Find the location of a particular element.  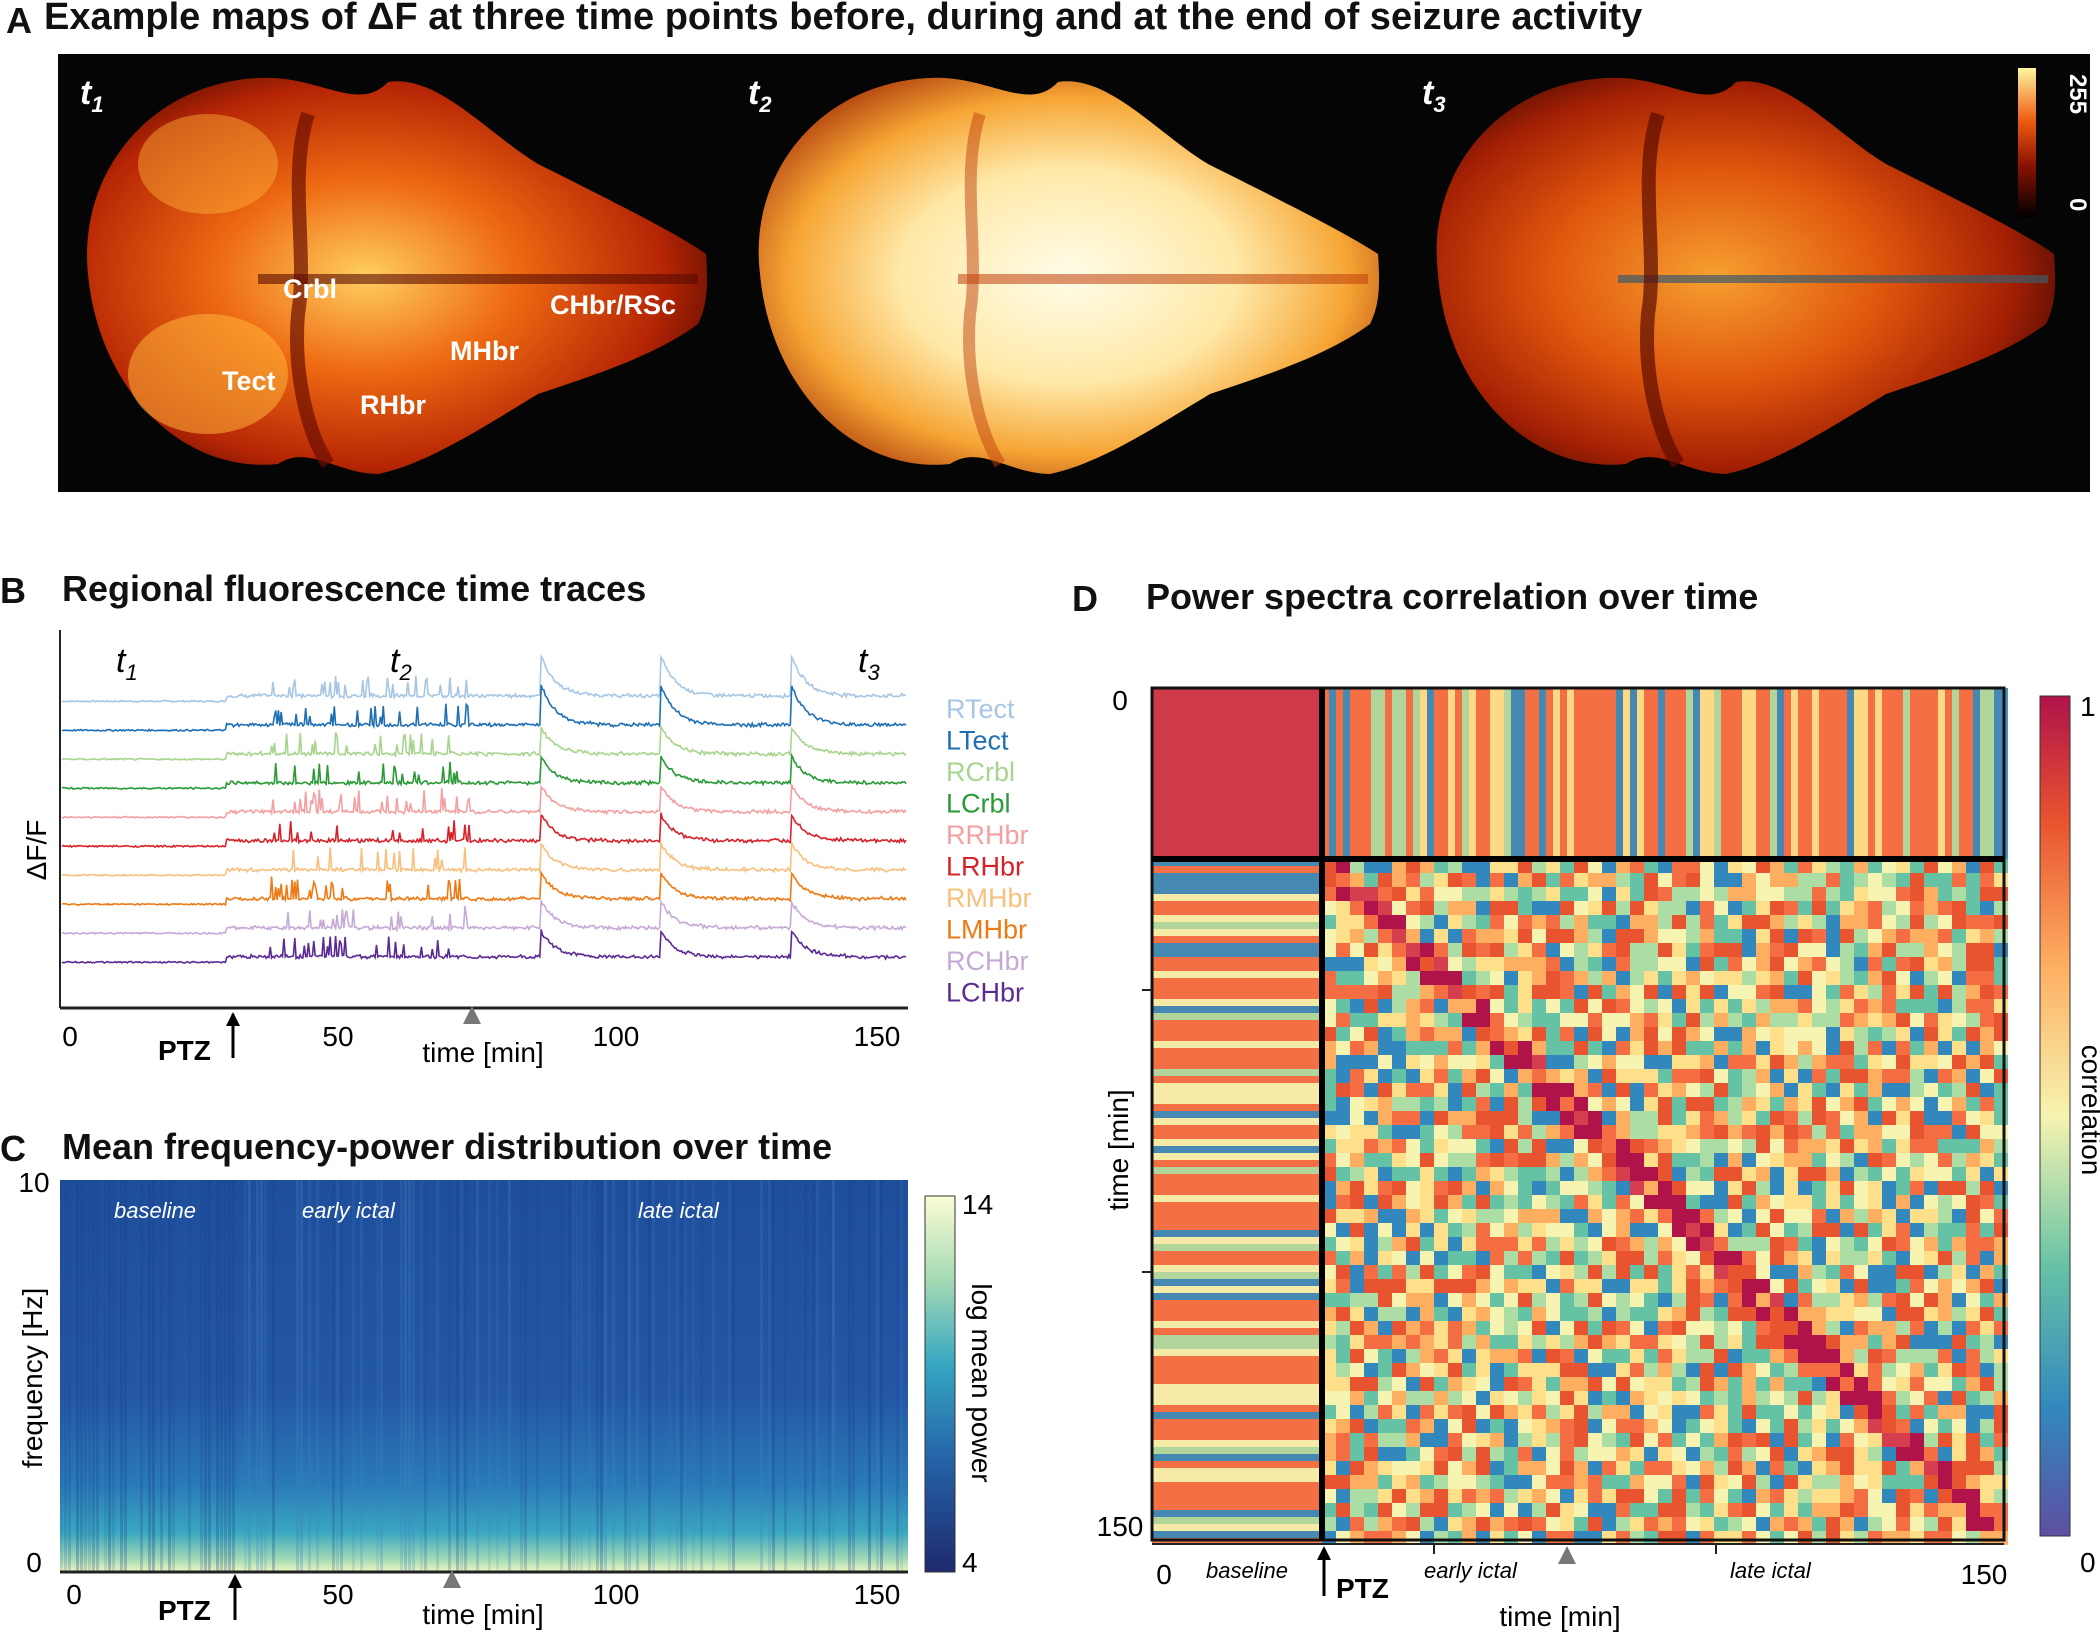

brain-map-t1 is located at coordinates (397, 275).